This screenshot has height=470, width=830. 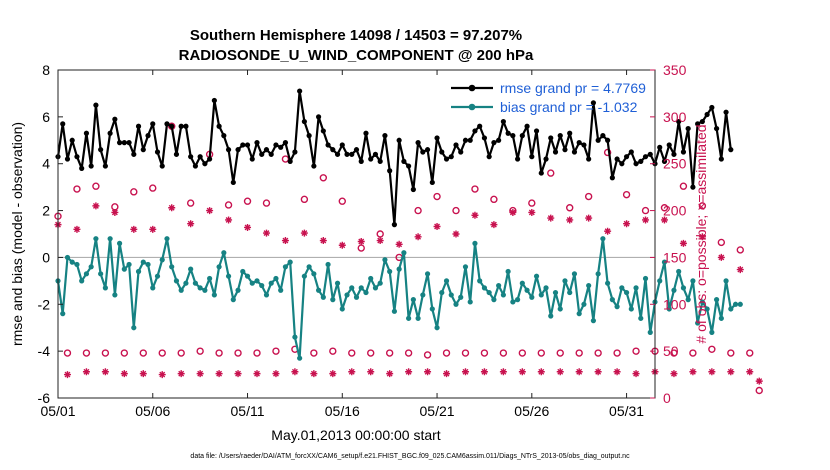 What do you see at coordinates (356, 55) in the screenshot?
I see `chart-title-line2: RADIOSONDE_U_WIND_COMPONENT @ 200 hPa` at bounding box center [356, 55].